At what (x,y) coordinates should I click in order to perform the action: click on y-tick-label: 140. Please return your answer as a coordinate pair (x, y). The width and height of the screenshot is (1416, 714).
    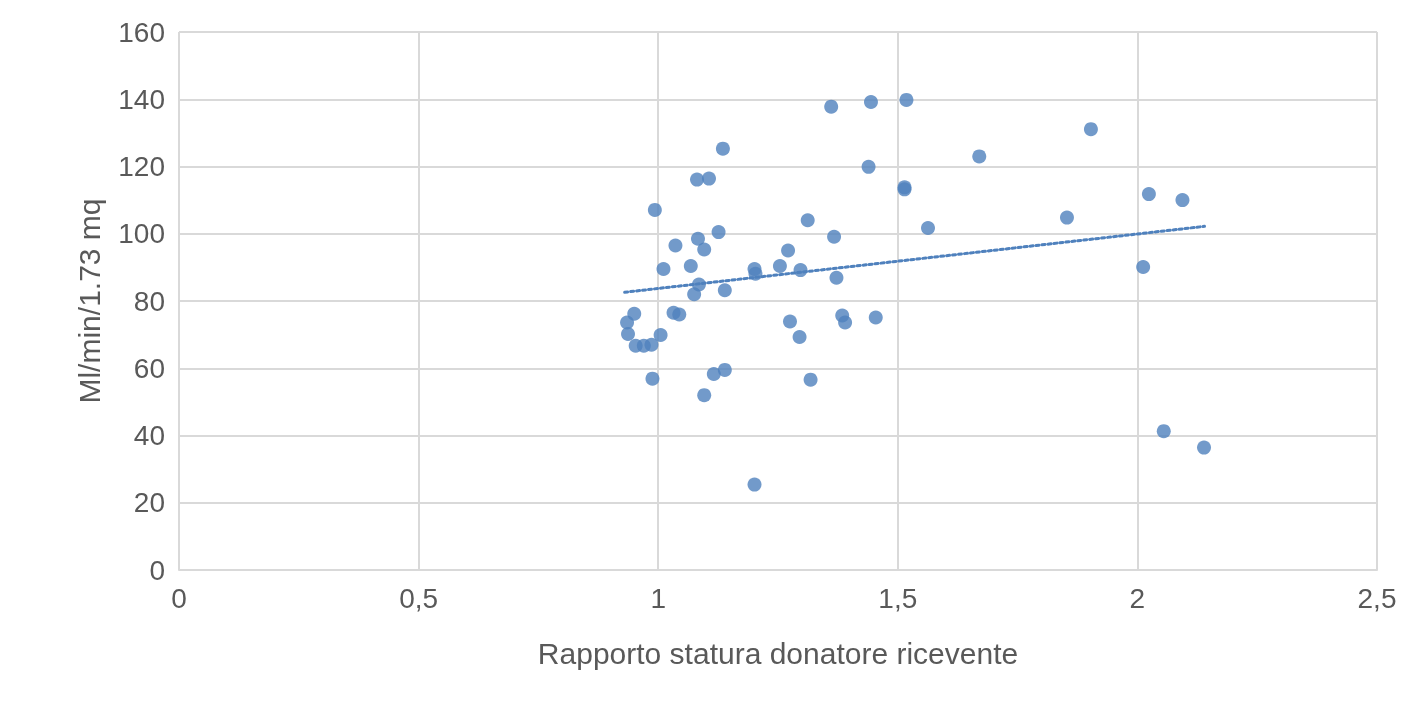
    Looking at the image, I should click on (141, 99).